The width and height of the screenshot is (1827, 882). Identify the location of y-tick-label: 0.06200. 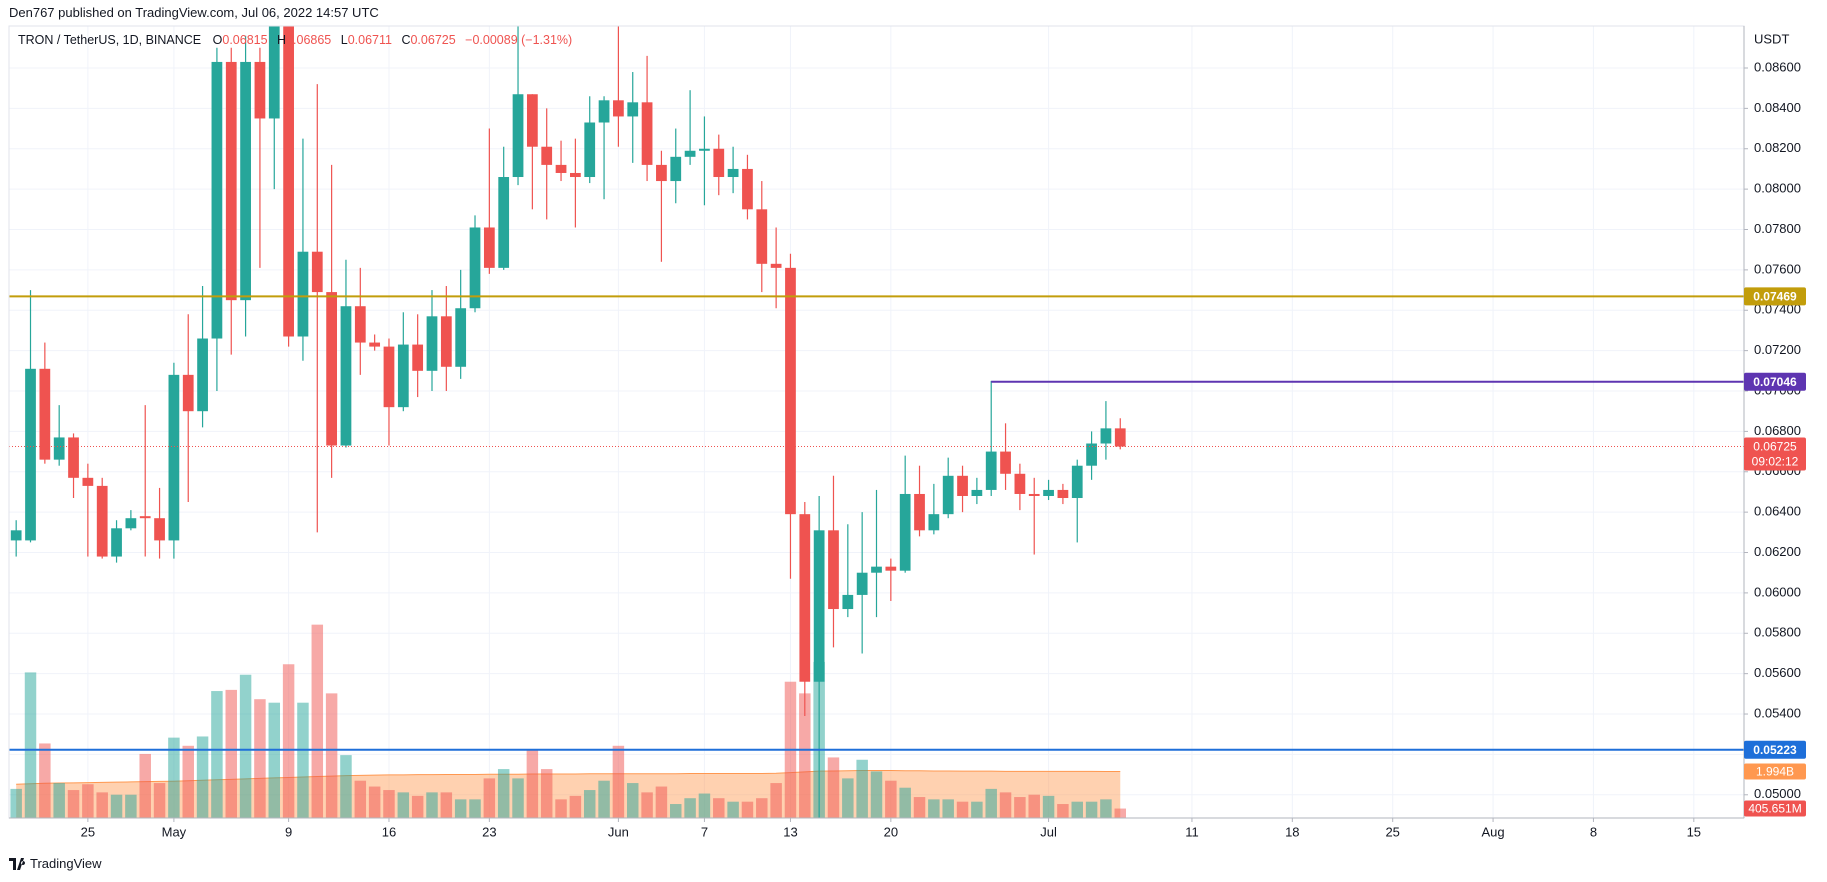
(1777, 551).